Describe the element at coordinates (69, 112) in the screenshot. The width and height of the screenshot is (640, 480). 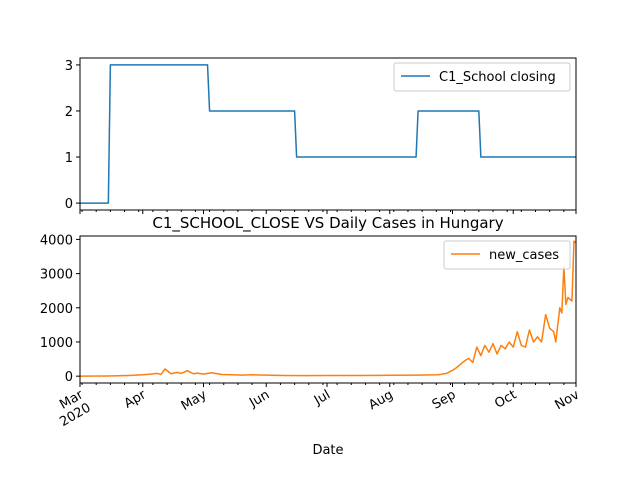
I see `top-y-tick-label: 2` at that location.